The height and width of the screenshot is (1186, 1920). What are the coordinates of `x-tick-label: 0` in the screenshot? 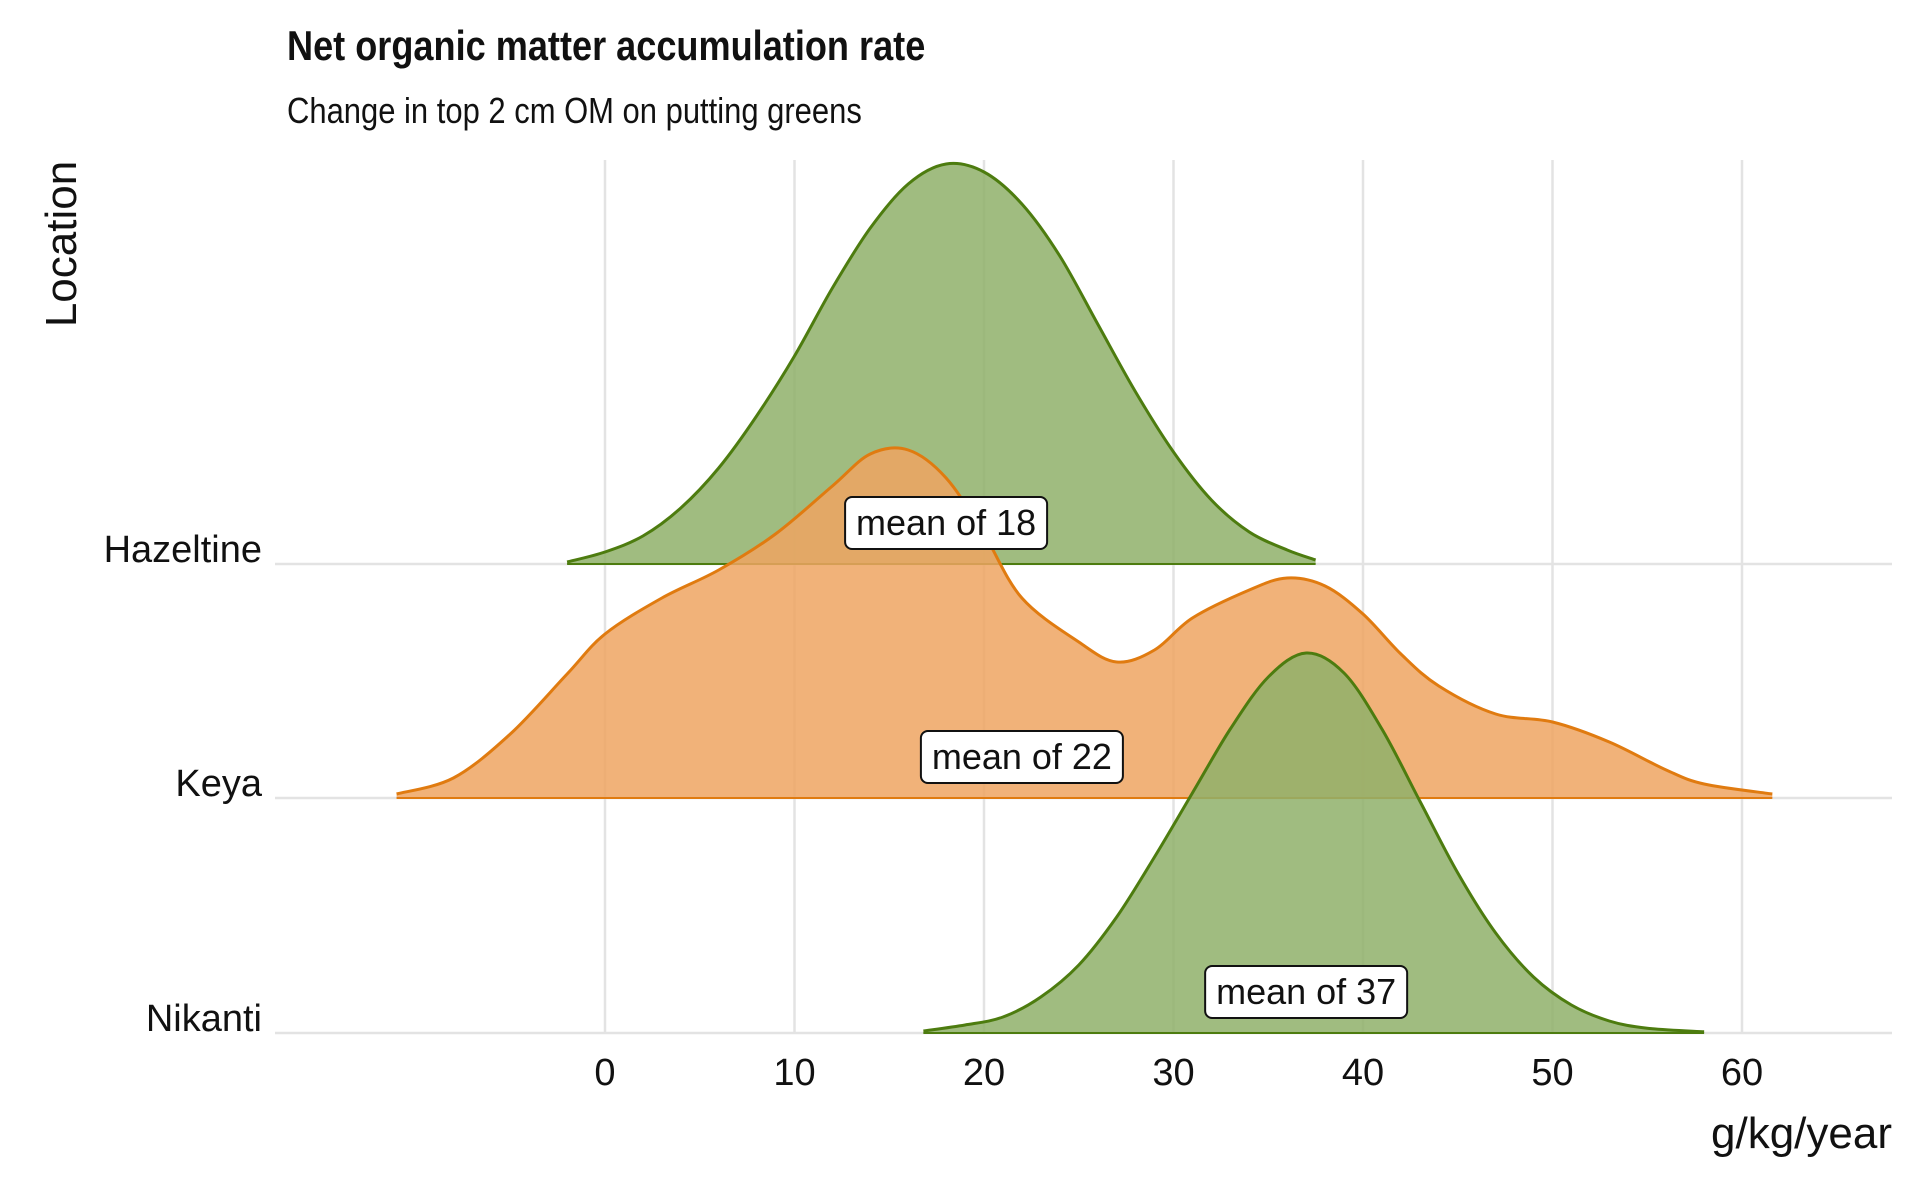 It's located at (604, 1073).